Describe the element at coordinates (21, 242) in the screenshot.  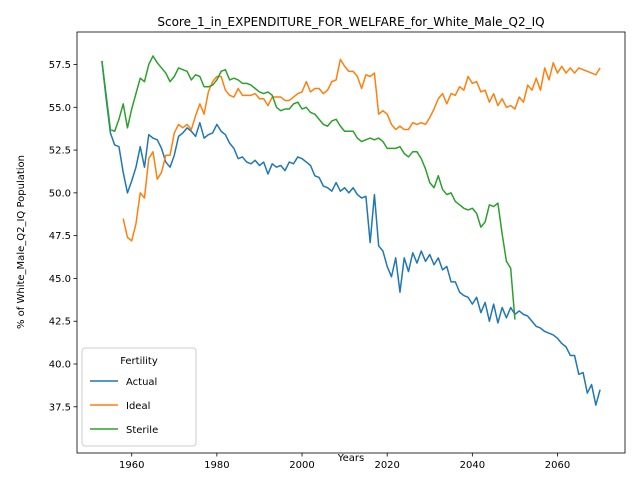
I see `y-axis-label: % of White_Male_Q2_IQ Population` at that location.